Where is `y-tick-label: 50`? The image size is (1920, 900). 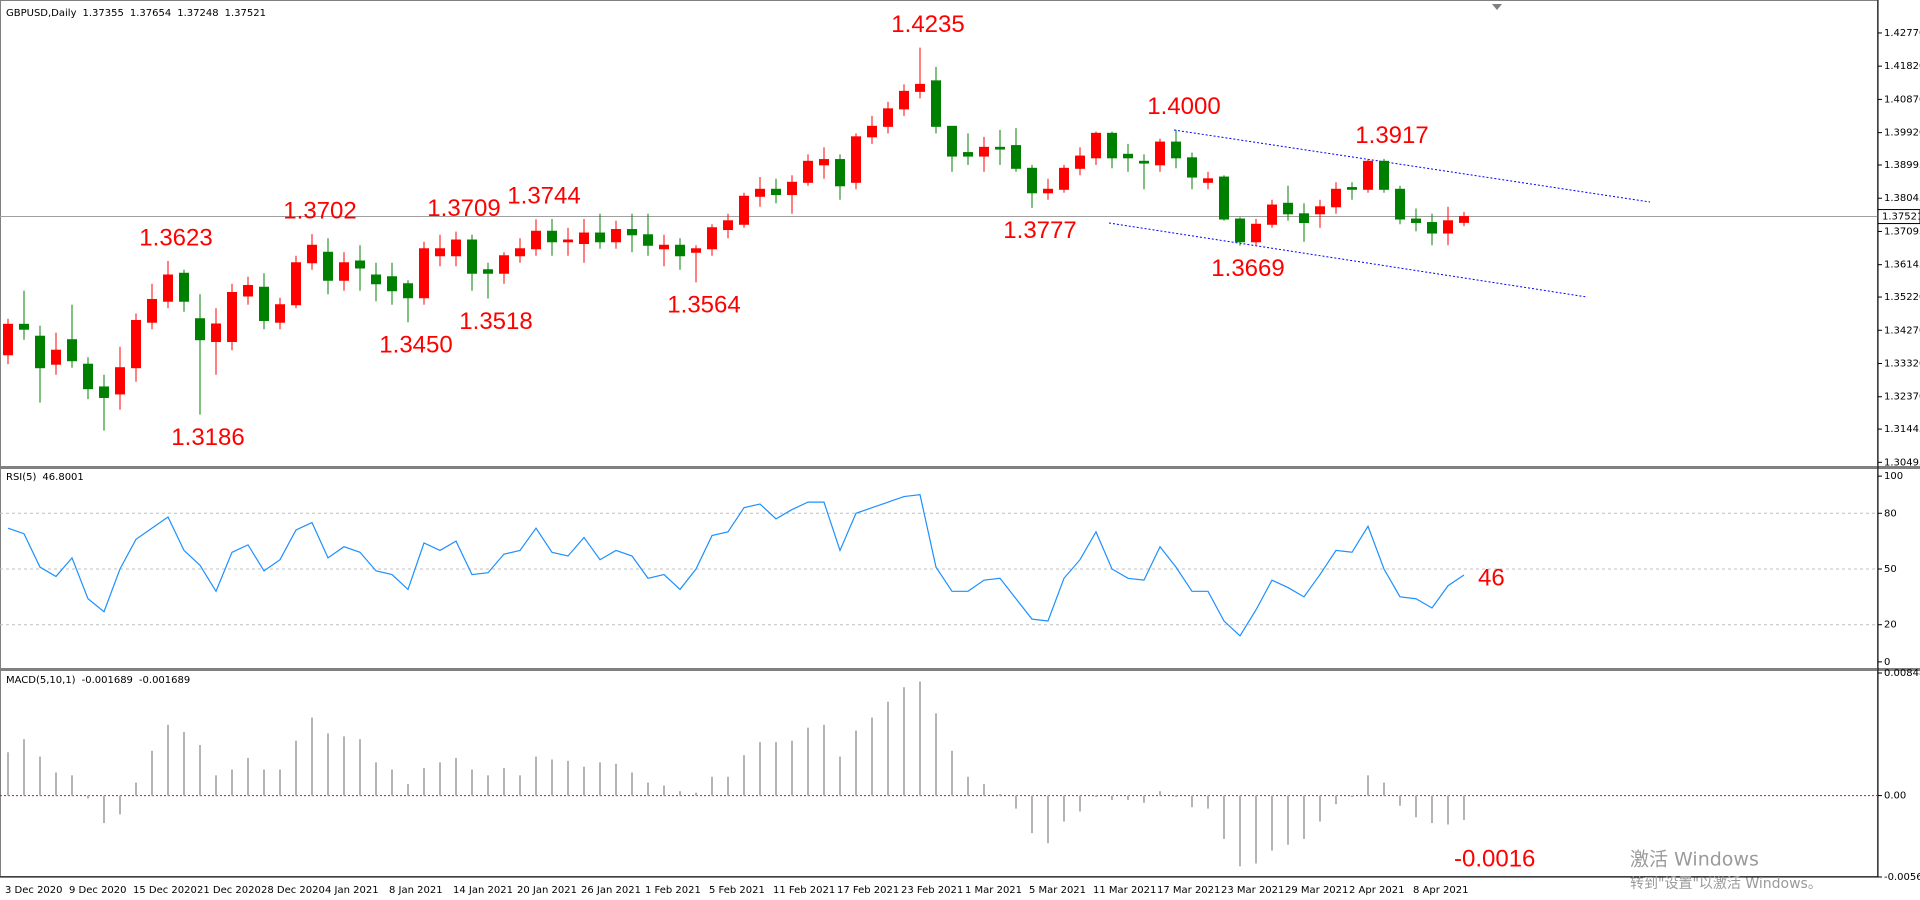
y-tick-label: 50 is located at coordinates (1890, 569).